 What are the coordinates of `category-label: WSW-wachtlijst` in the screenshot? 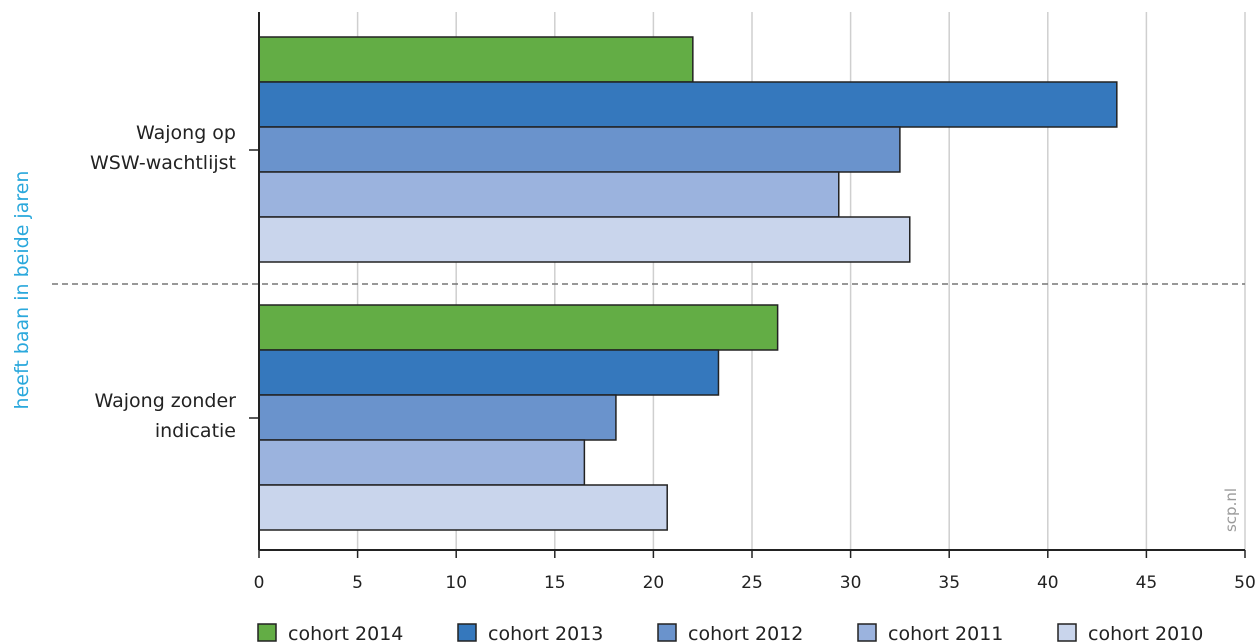 It's located at (163, 163).